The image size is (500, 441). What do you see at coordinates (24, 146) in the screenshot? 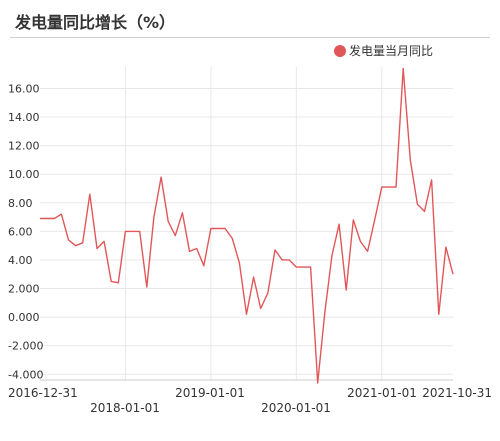
I see `y-tick-label: 12.00` at bounding box center [24, 146].